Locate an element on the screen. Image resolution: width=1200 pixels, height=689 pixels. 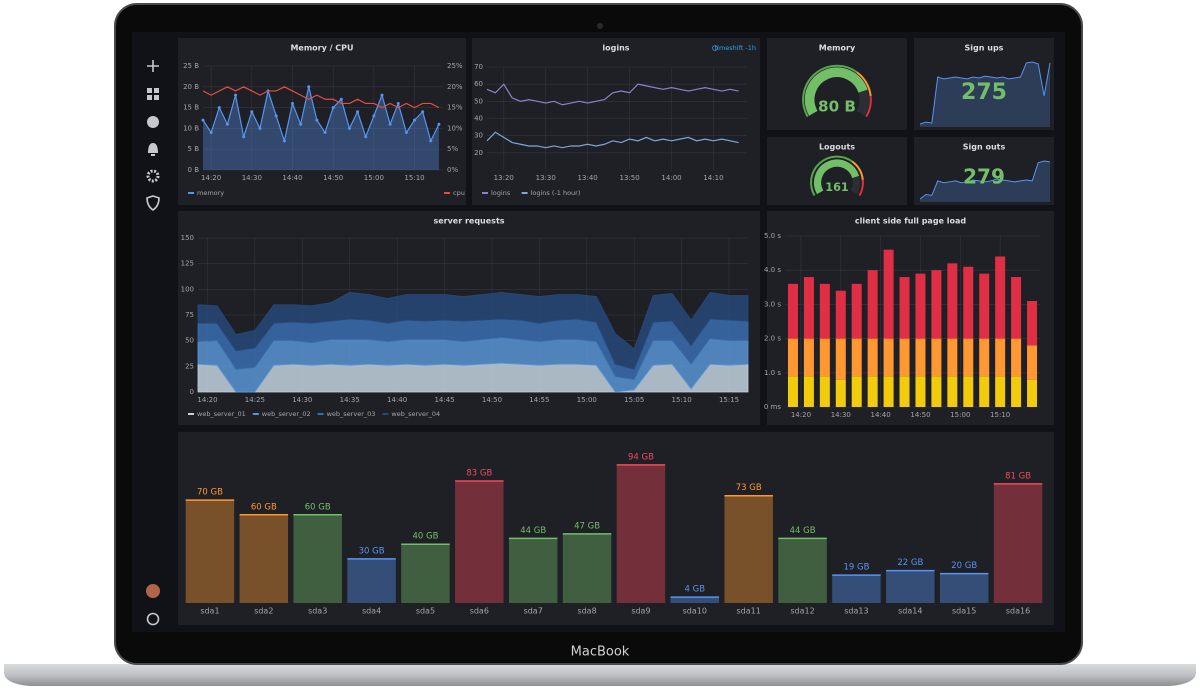
x-tick-label: 14:00 is located at coordinates (671, 178).